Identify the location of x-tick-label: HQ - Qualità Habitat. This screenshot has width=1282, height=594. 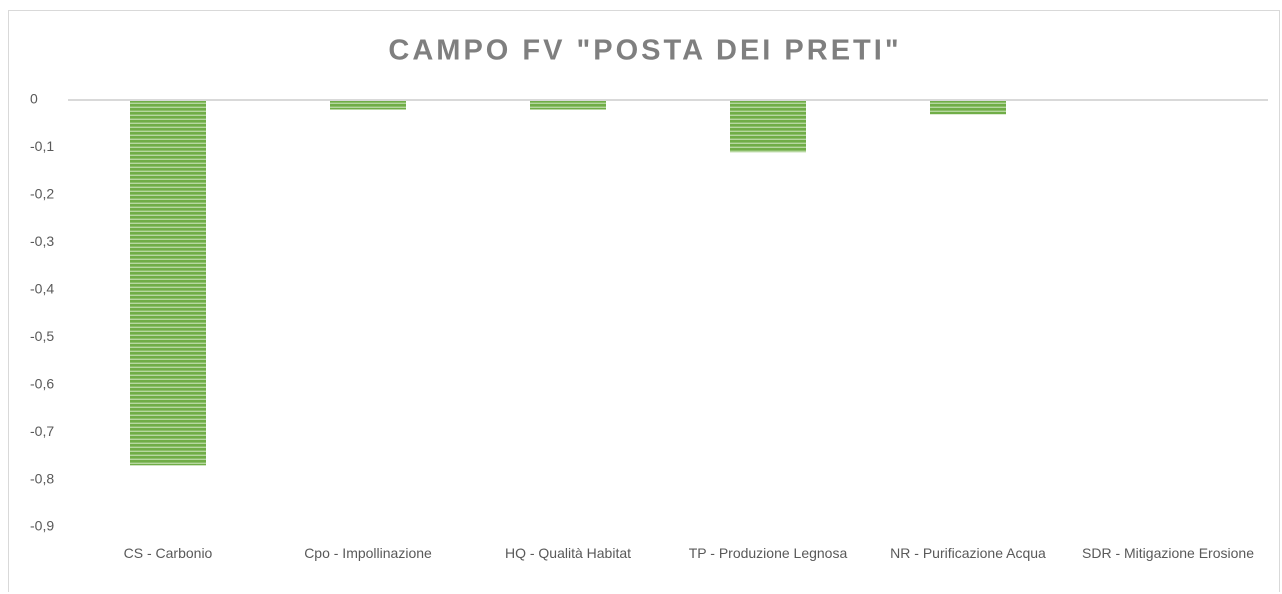
(568, 553).